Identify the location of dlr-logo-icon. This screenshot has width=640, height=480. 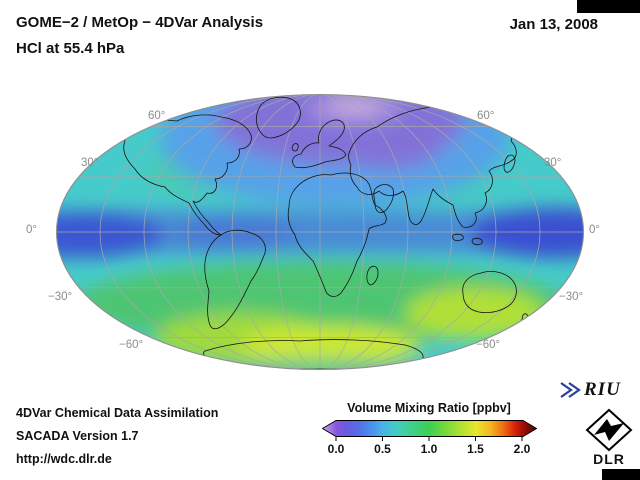
(609, 430).